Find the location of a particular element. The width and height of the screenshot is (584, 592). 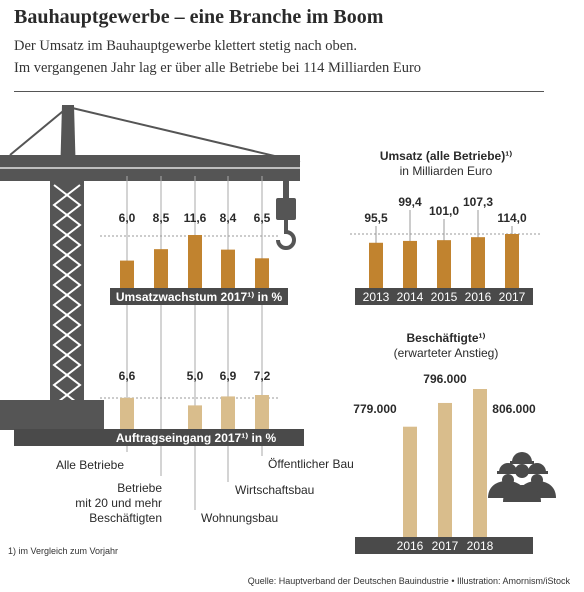

footnote: 1) im Vergleich zum Vorjahr is located at coordinates (63, 551).